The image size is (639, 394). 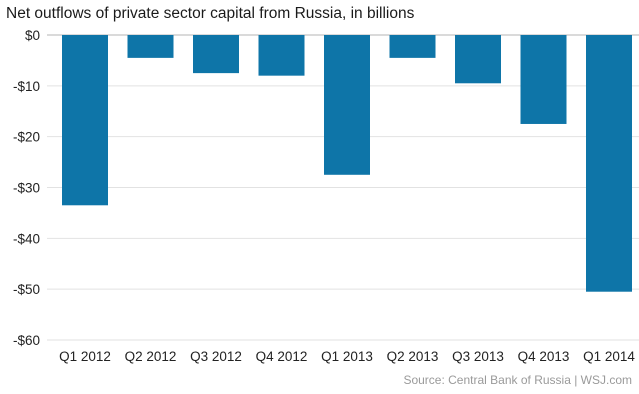 I want to click on source-note: Source: Central Bank of Russia | WSJ.com, so click(x=517, y=380).